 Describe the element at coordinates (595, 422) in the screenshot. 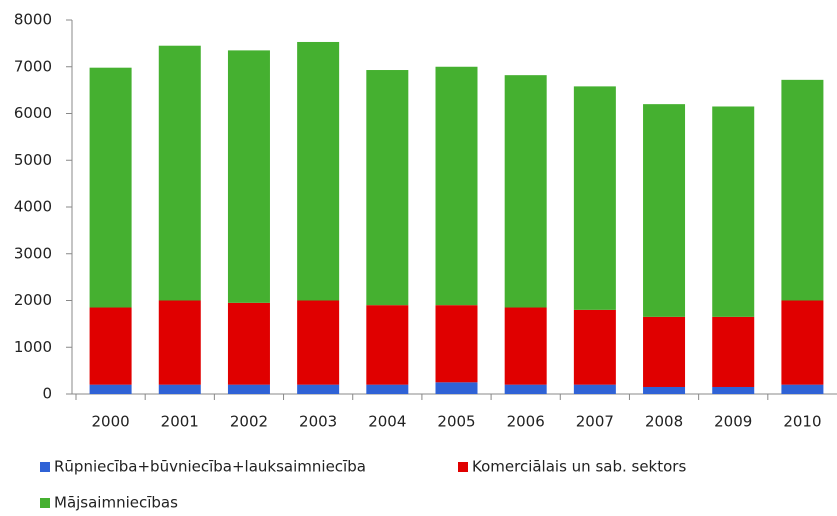

I see `x-tick-label: 2007` at that location.